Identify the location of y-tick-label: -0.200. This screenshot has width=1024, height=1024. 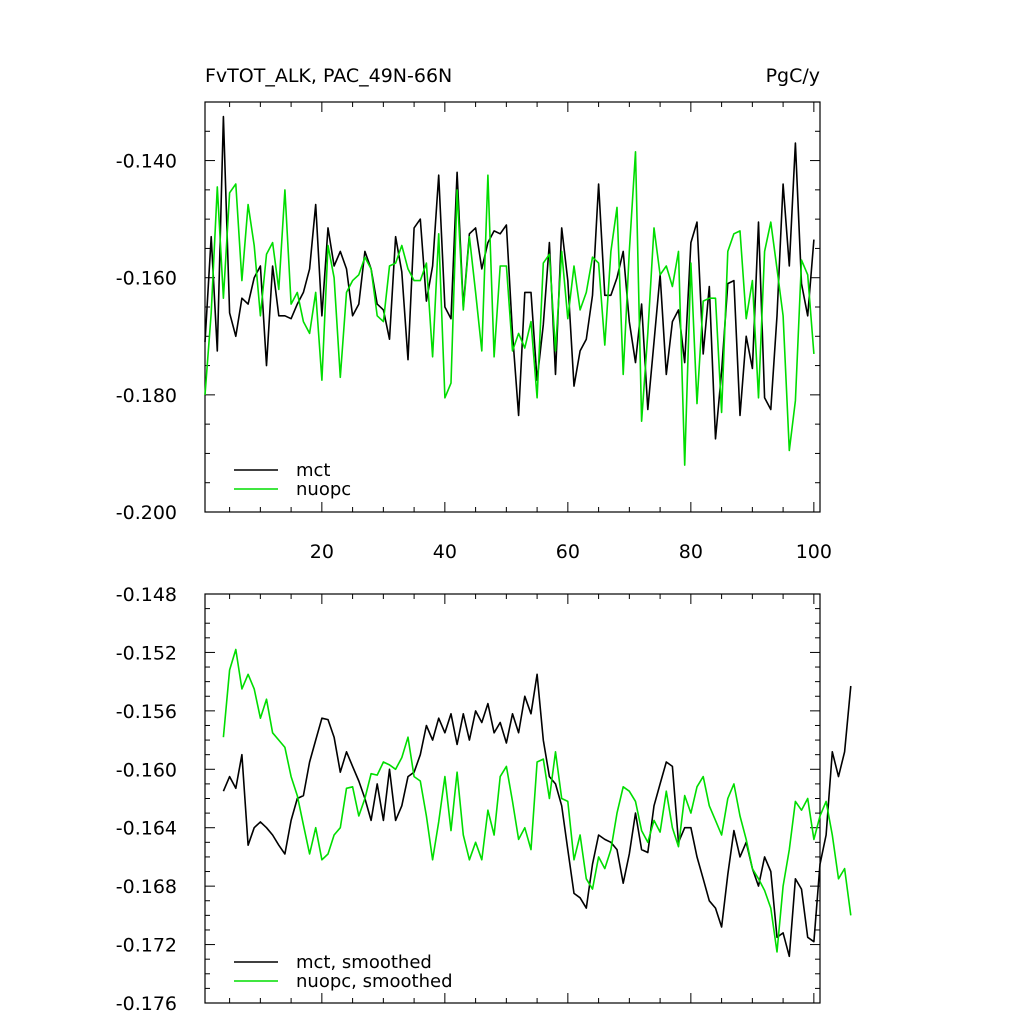
(146, 513).